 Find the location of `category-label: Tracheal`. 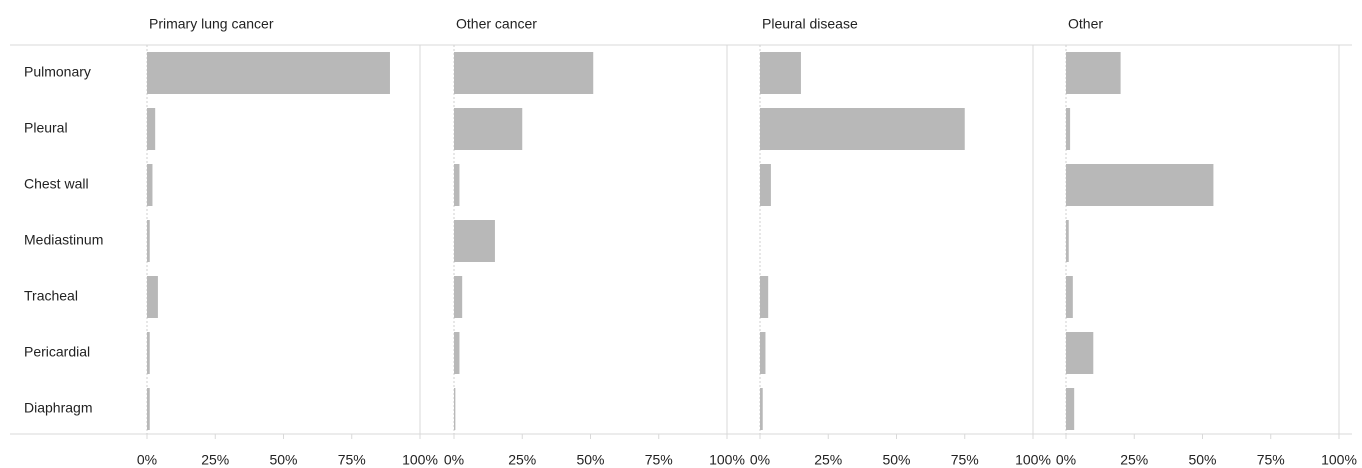

category-label: Tracheal is located at coordinates (51, 296).